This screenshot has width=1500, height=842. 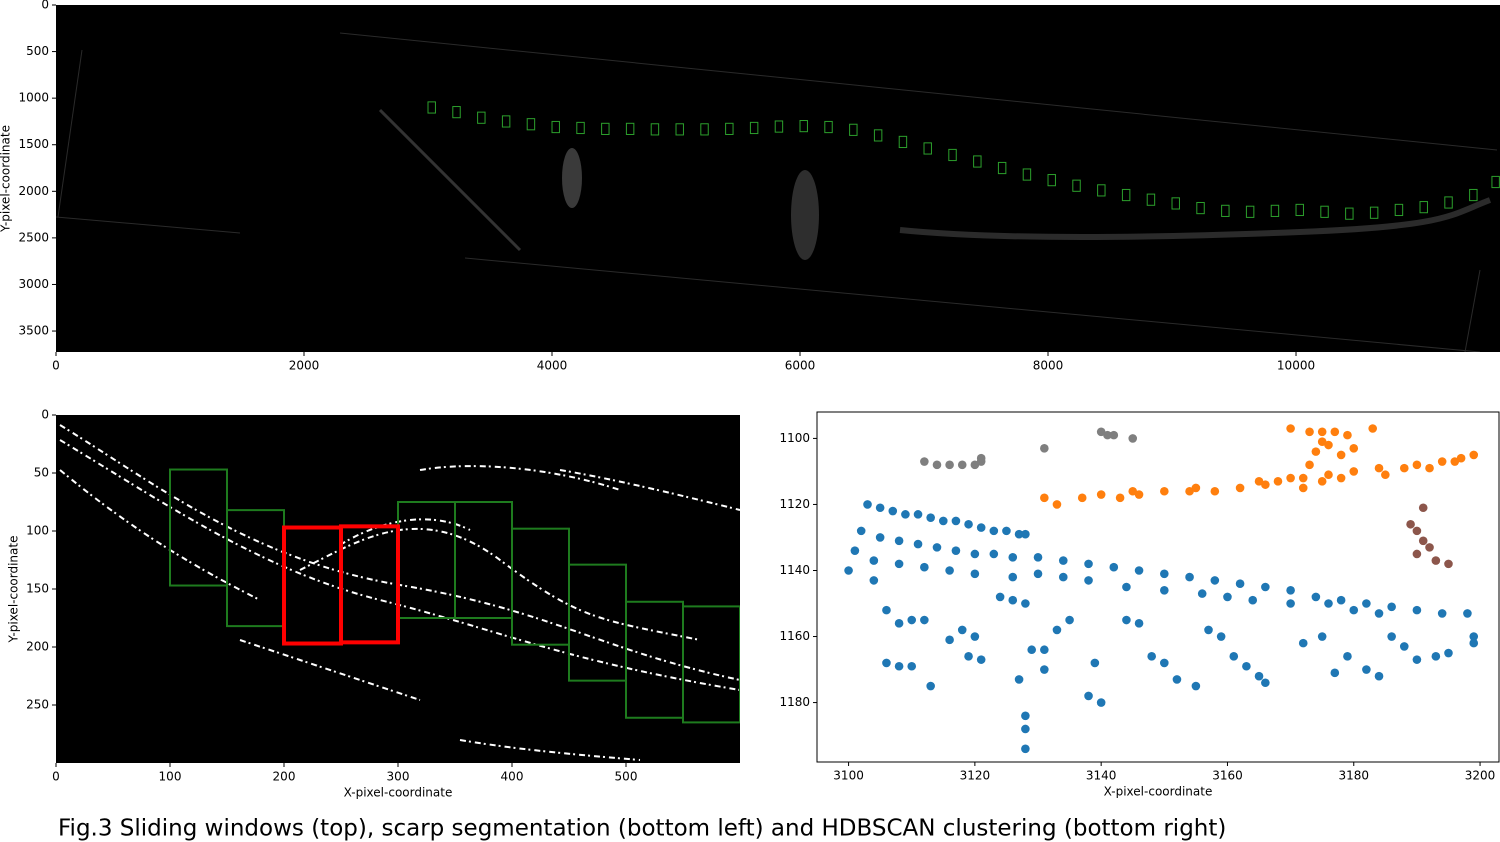 What do you see at coordinates (552, 366) in the screenshot?
I see `x-tick-label: 4000` at bounding box center [552, 366].